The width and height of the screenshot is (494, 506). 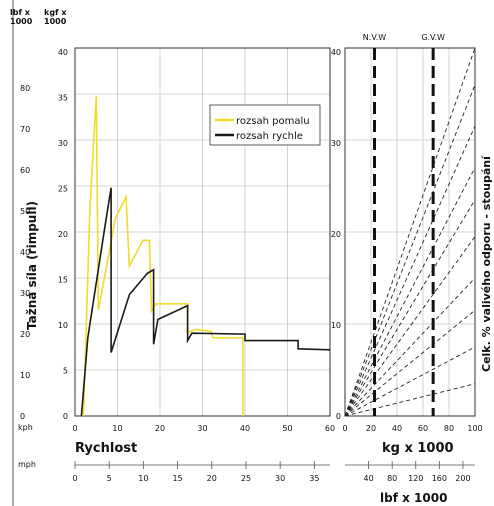 What do you see at coordinates (195, 472) in the screenshot?
I see `mph-tick-labels: 0 5 10 15 20 25 30 35` at bounding box center [195, 472].